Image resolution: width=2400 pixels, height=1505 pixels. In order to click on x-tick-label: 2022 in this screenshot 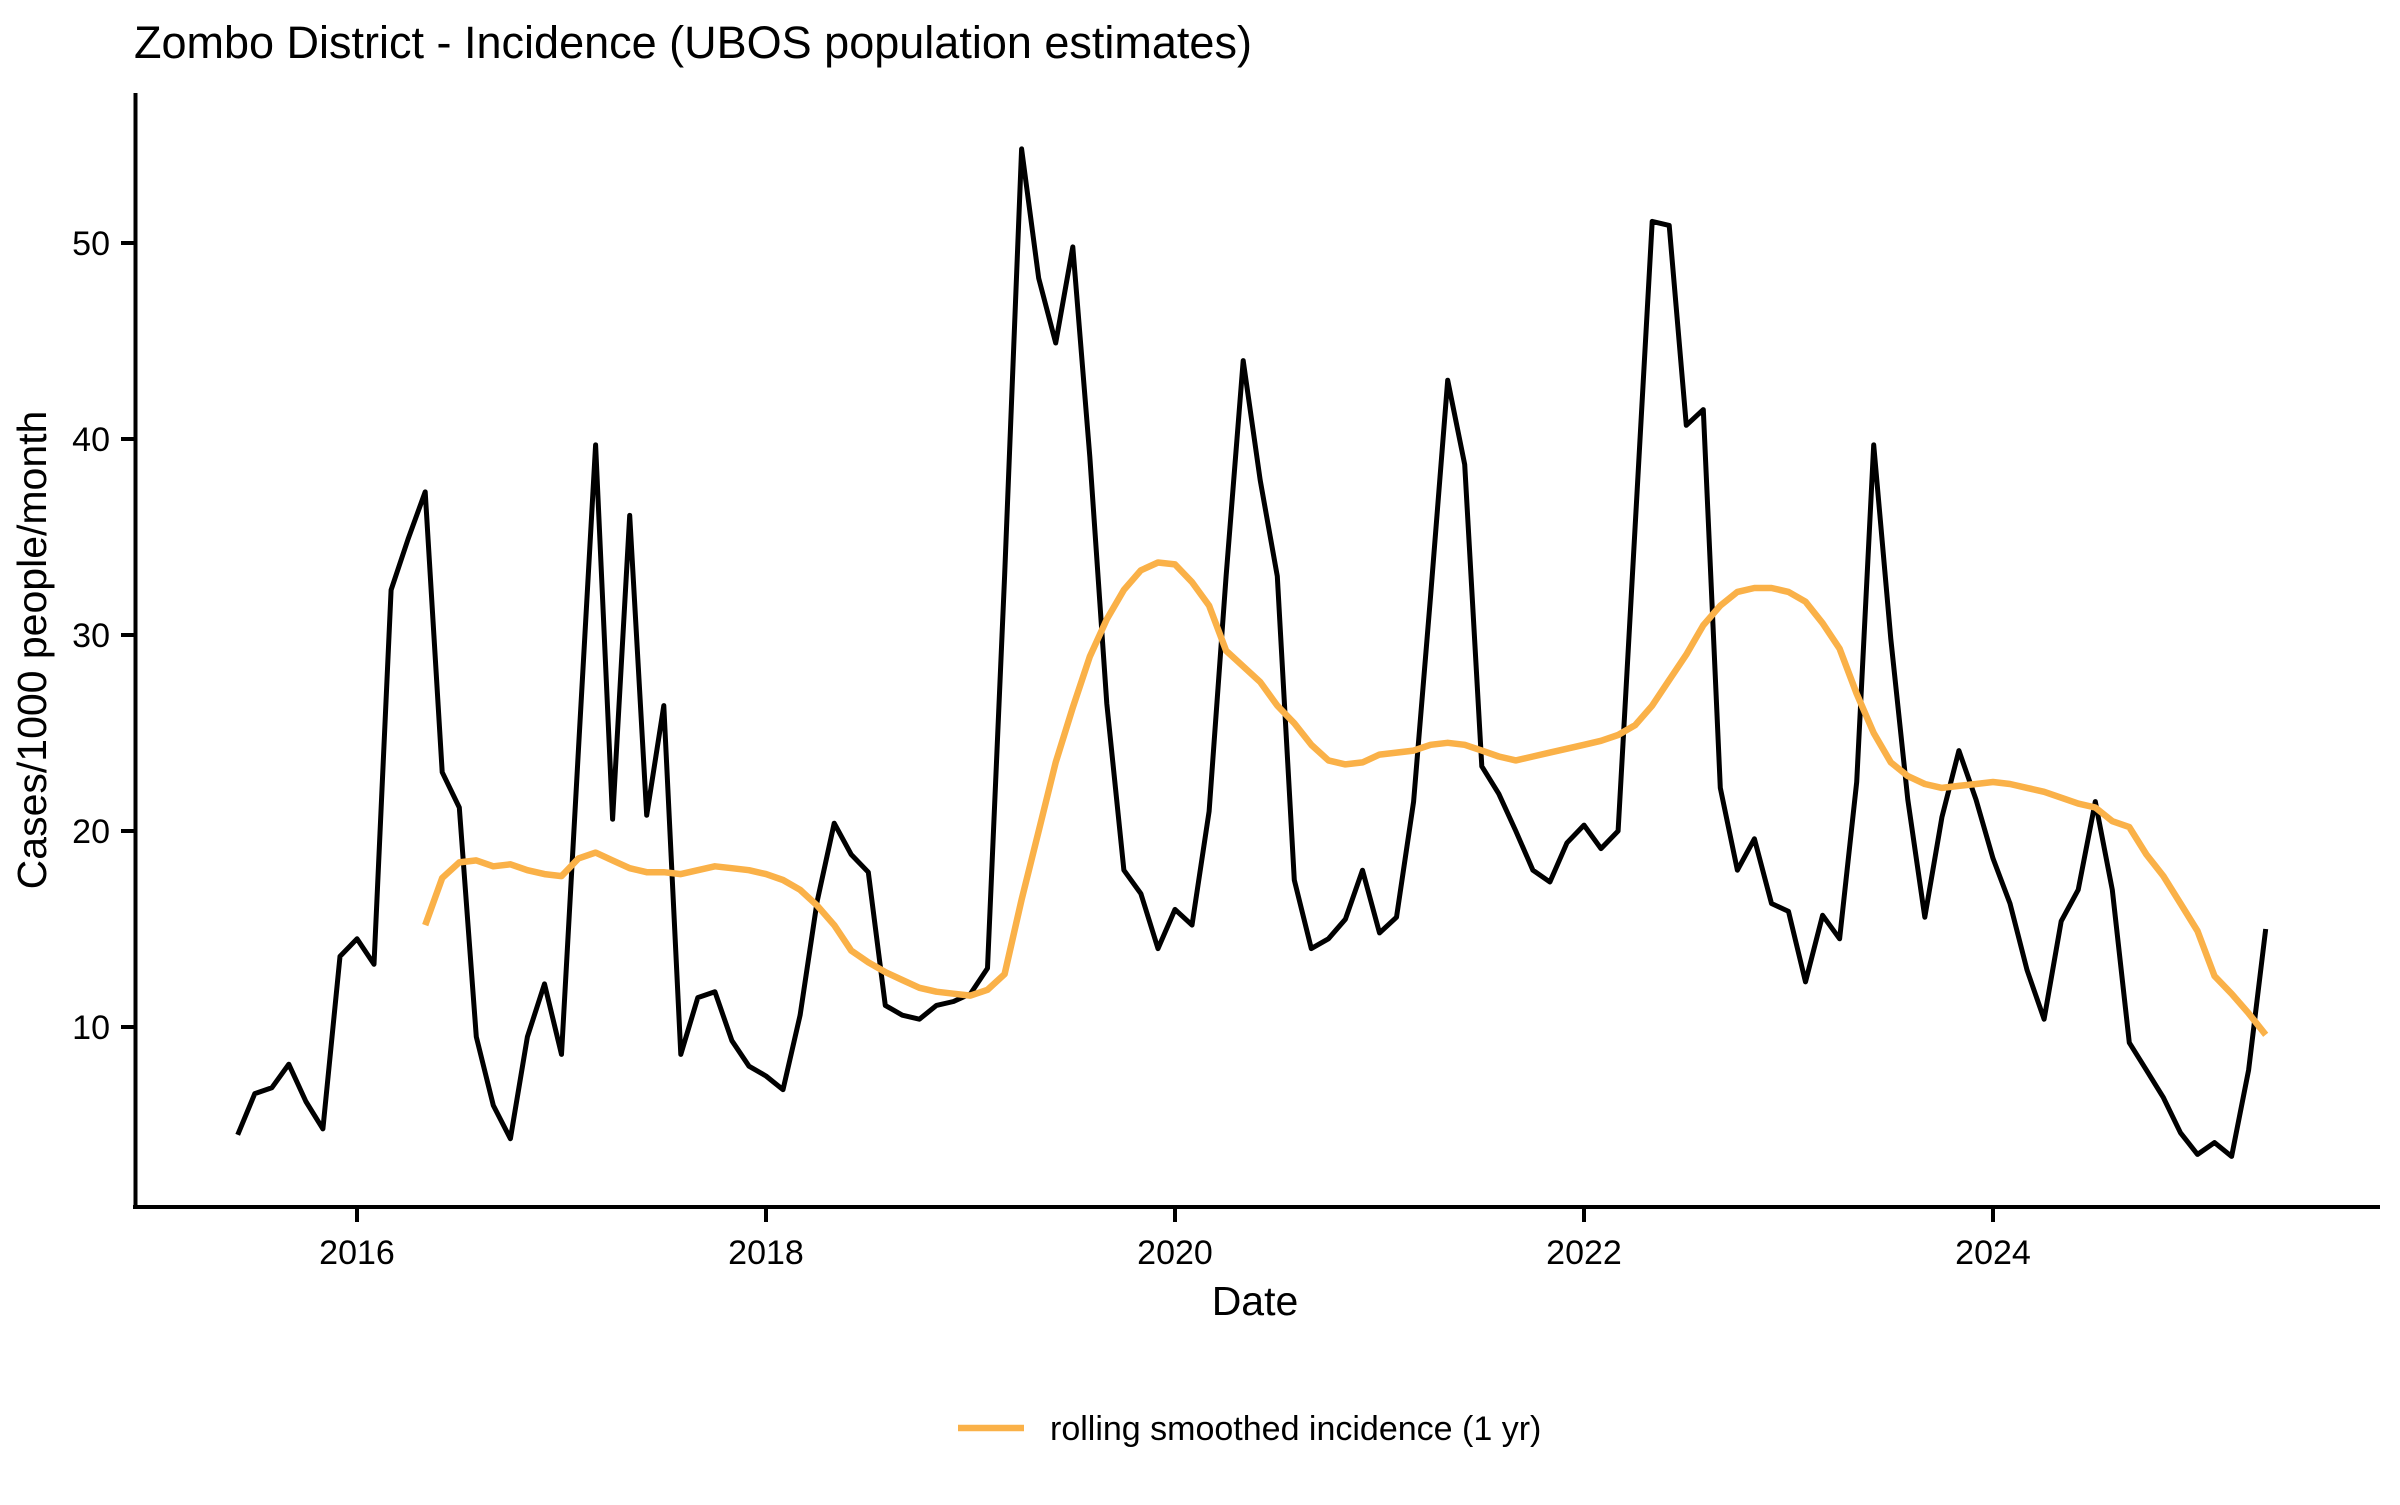, I will do `click(1584, 1253)`.